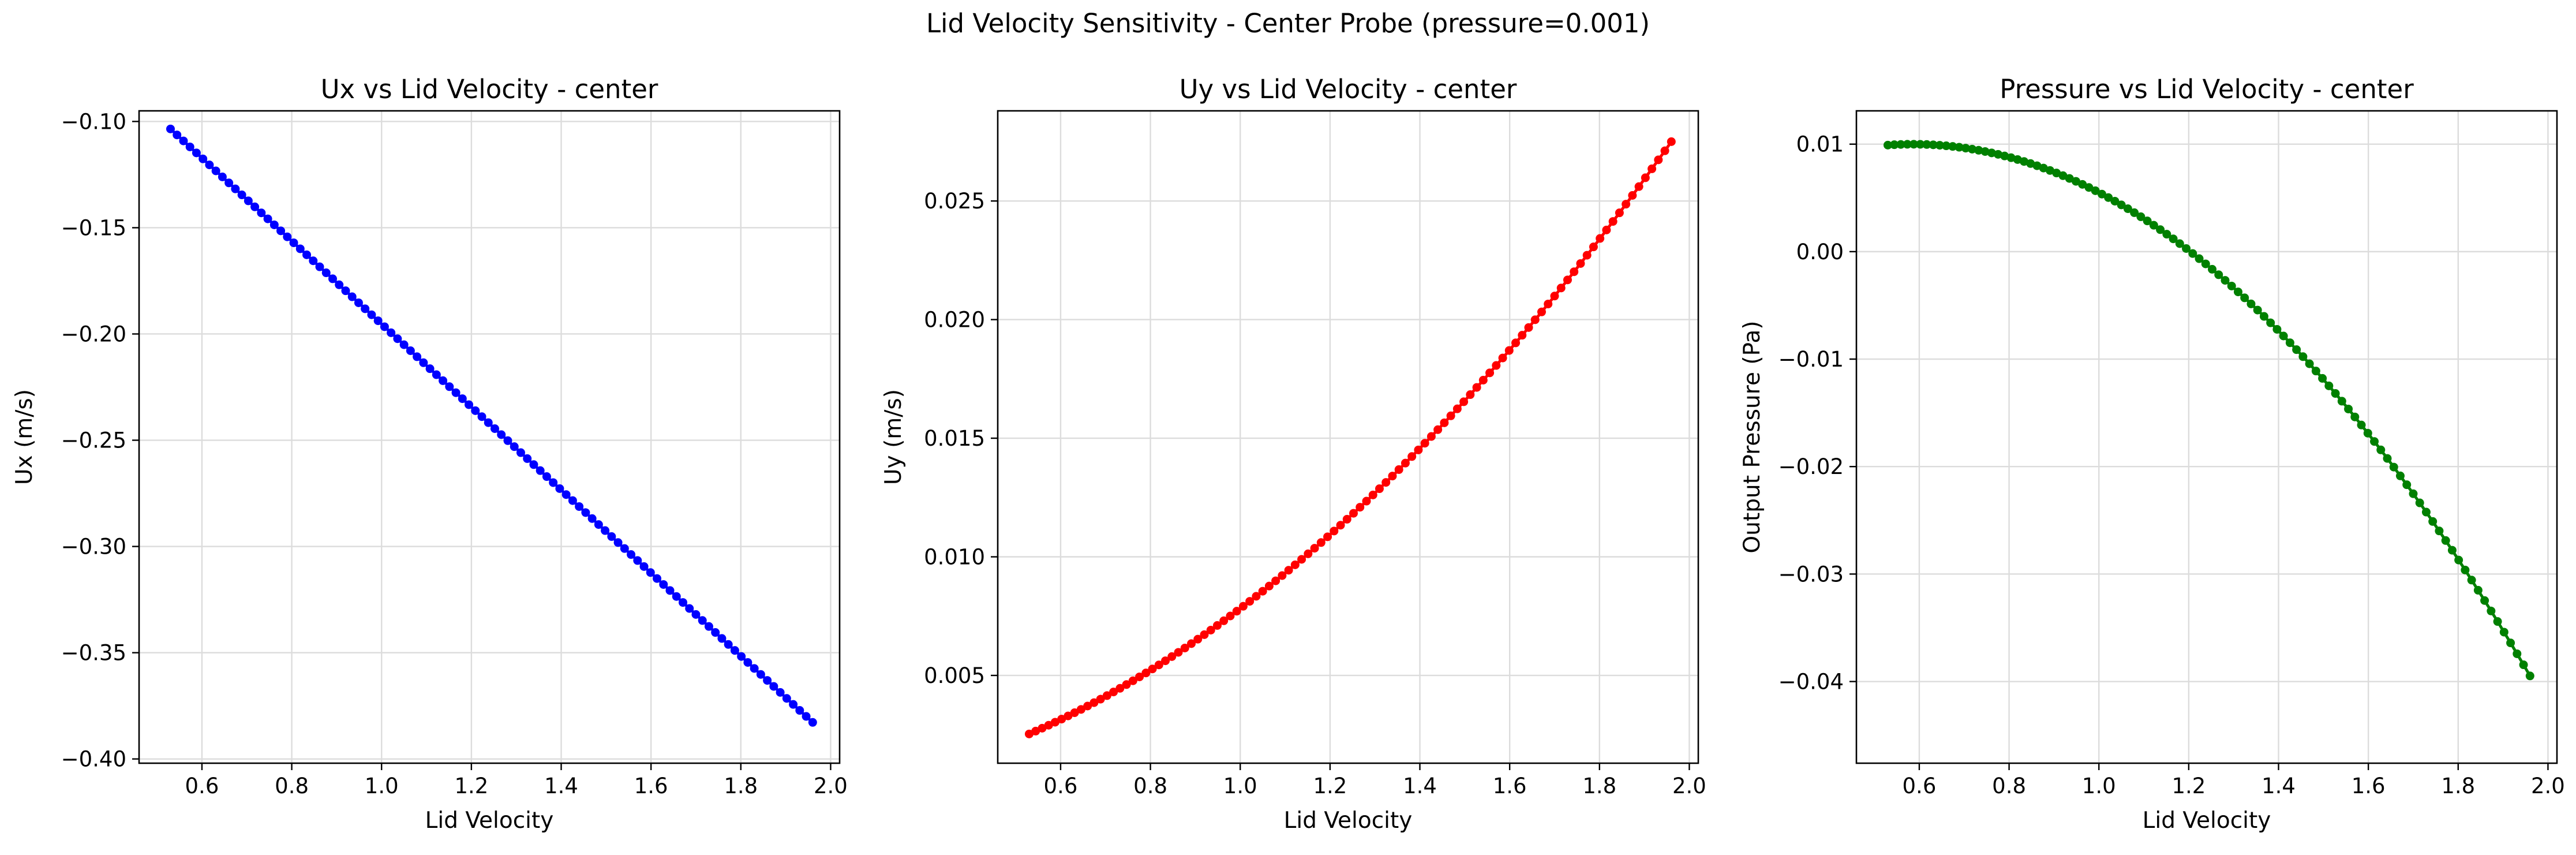 The width and height of the screenshot is (2576, 855). Describe the element at coordinates (2207, 89) in the screenshot. I see `chart-title-pressure: Pressure vs Lid Velocity - center` at that location.